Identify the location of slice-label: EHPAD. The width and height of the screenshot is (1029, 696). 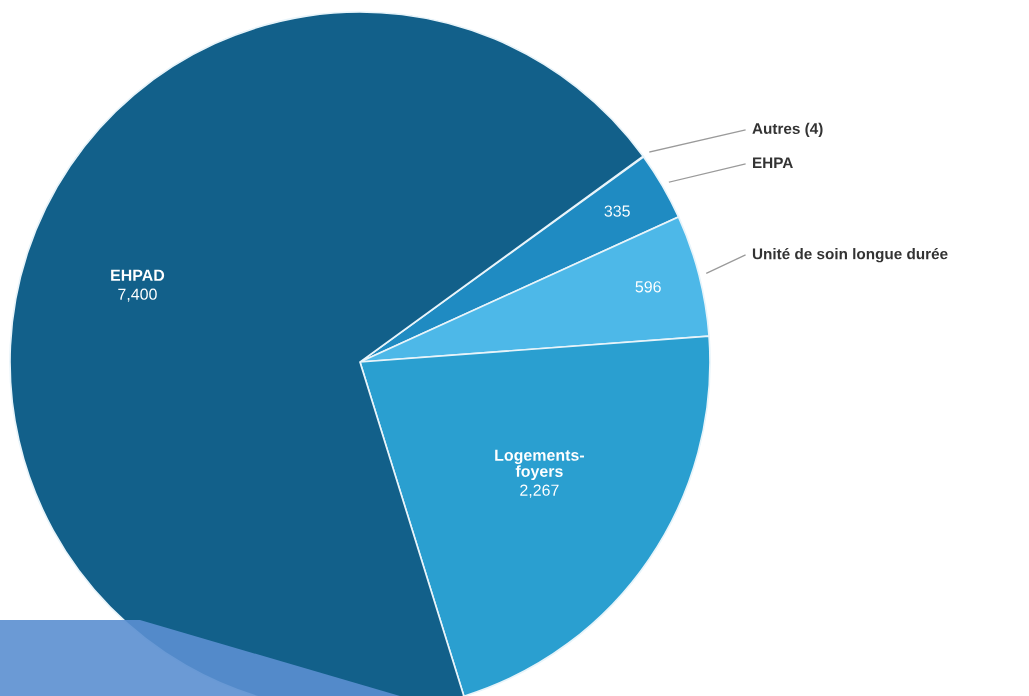
(138, 275).